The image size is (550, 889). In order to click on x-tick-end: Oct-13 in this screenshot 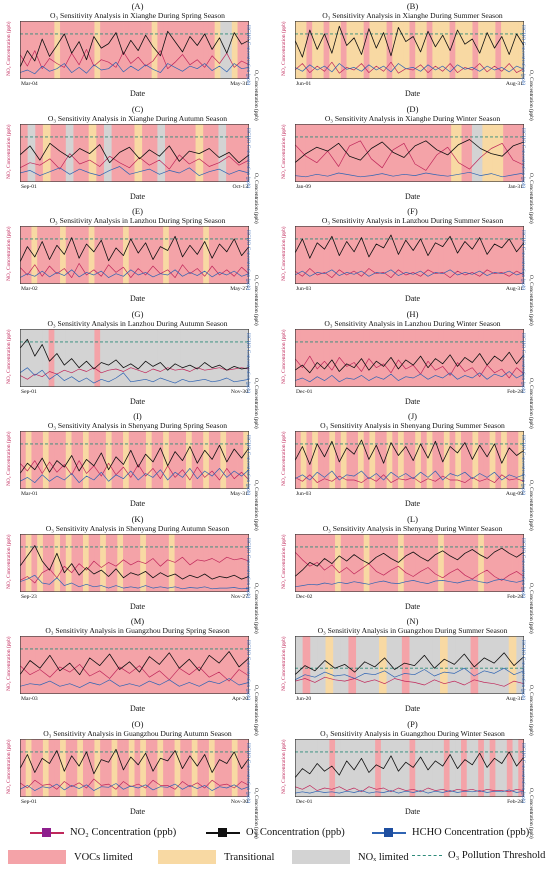, I will do `click(240, 186)`.